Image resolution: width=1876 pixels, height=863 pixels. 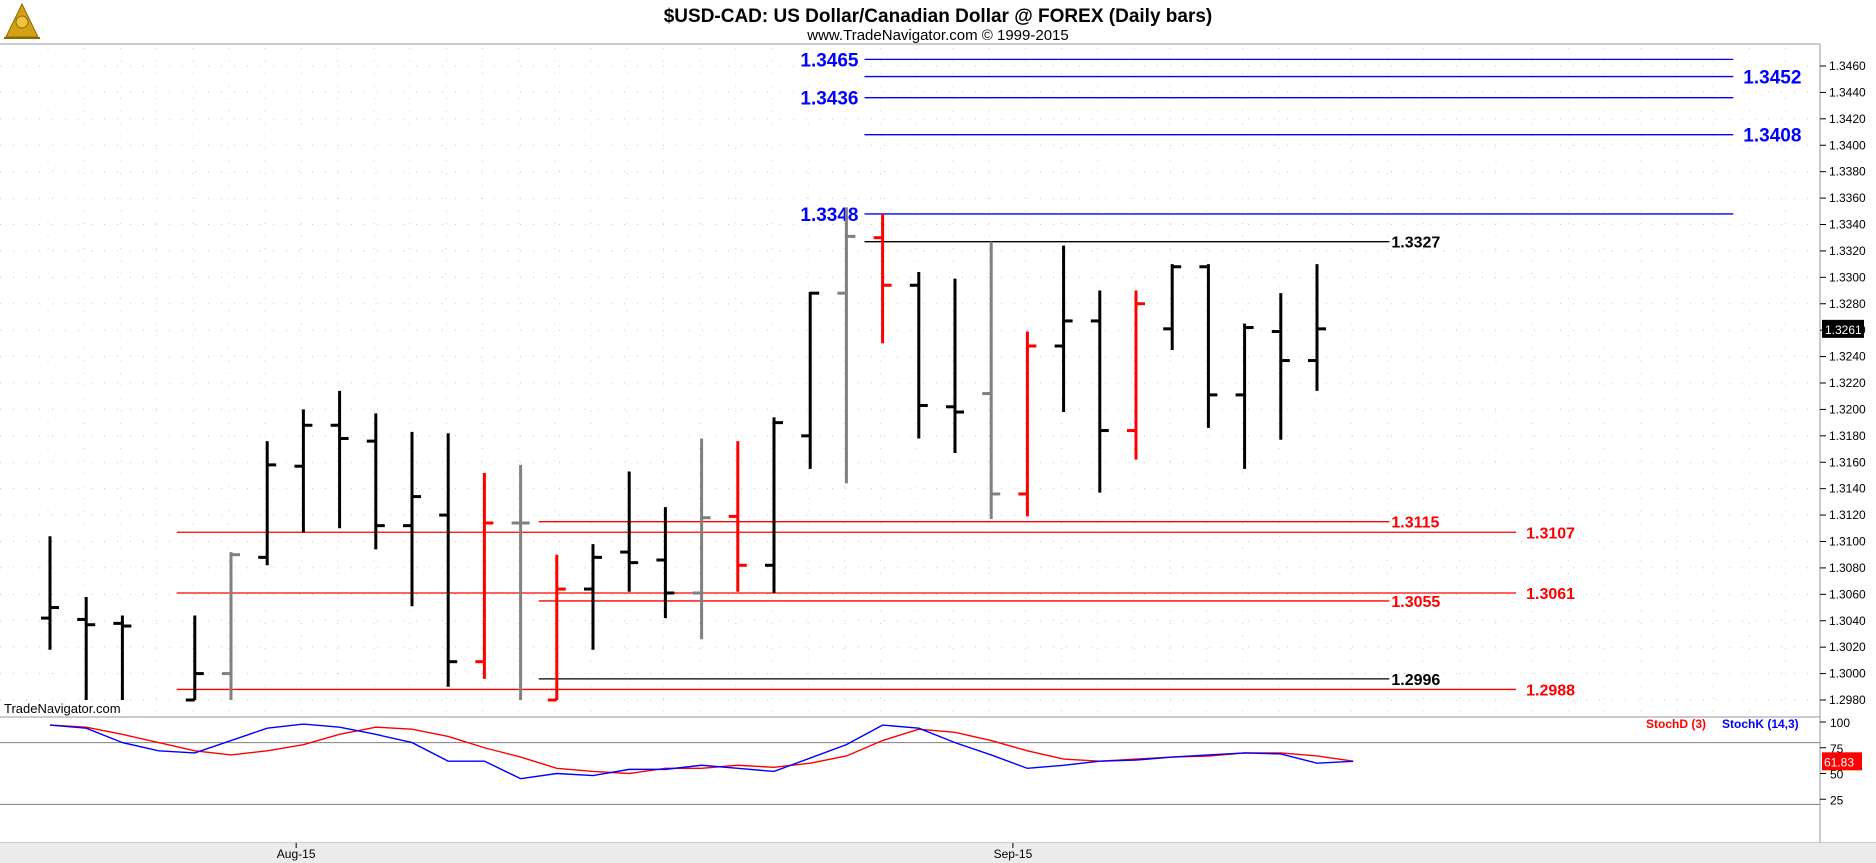 I want to click on stoch-tick-label: 50, so click(x=1837, y=775).